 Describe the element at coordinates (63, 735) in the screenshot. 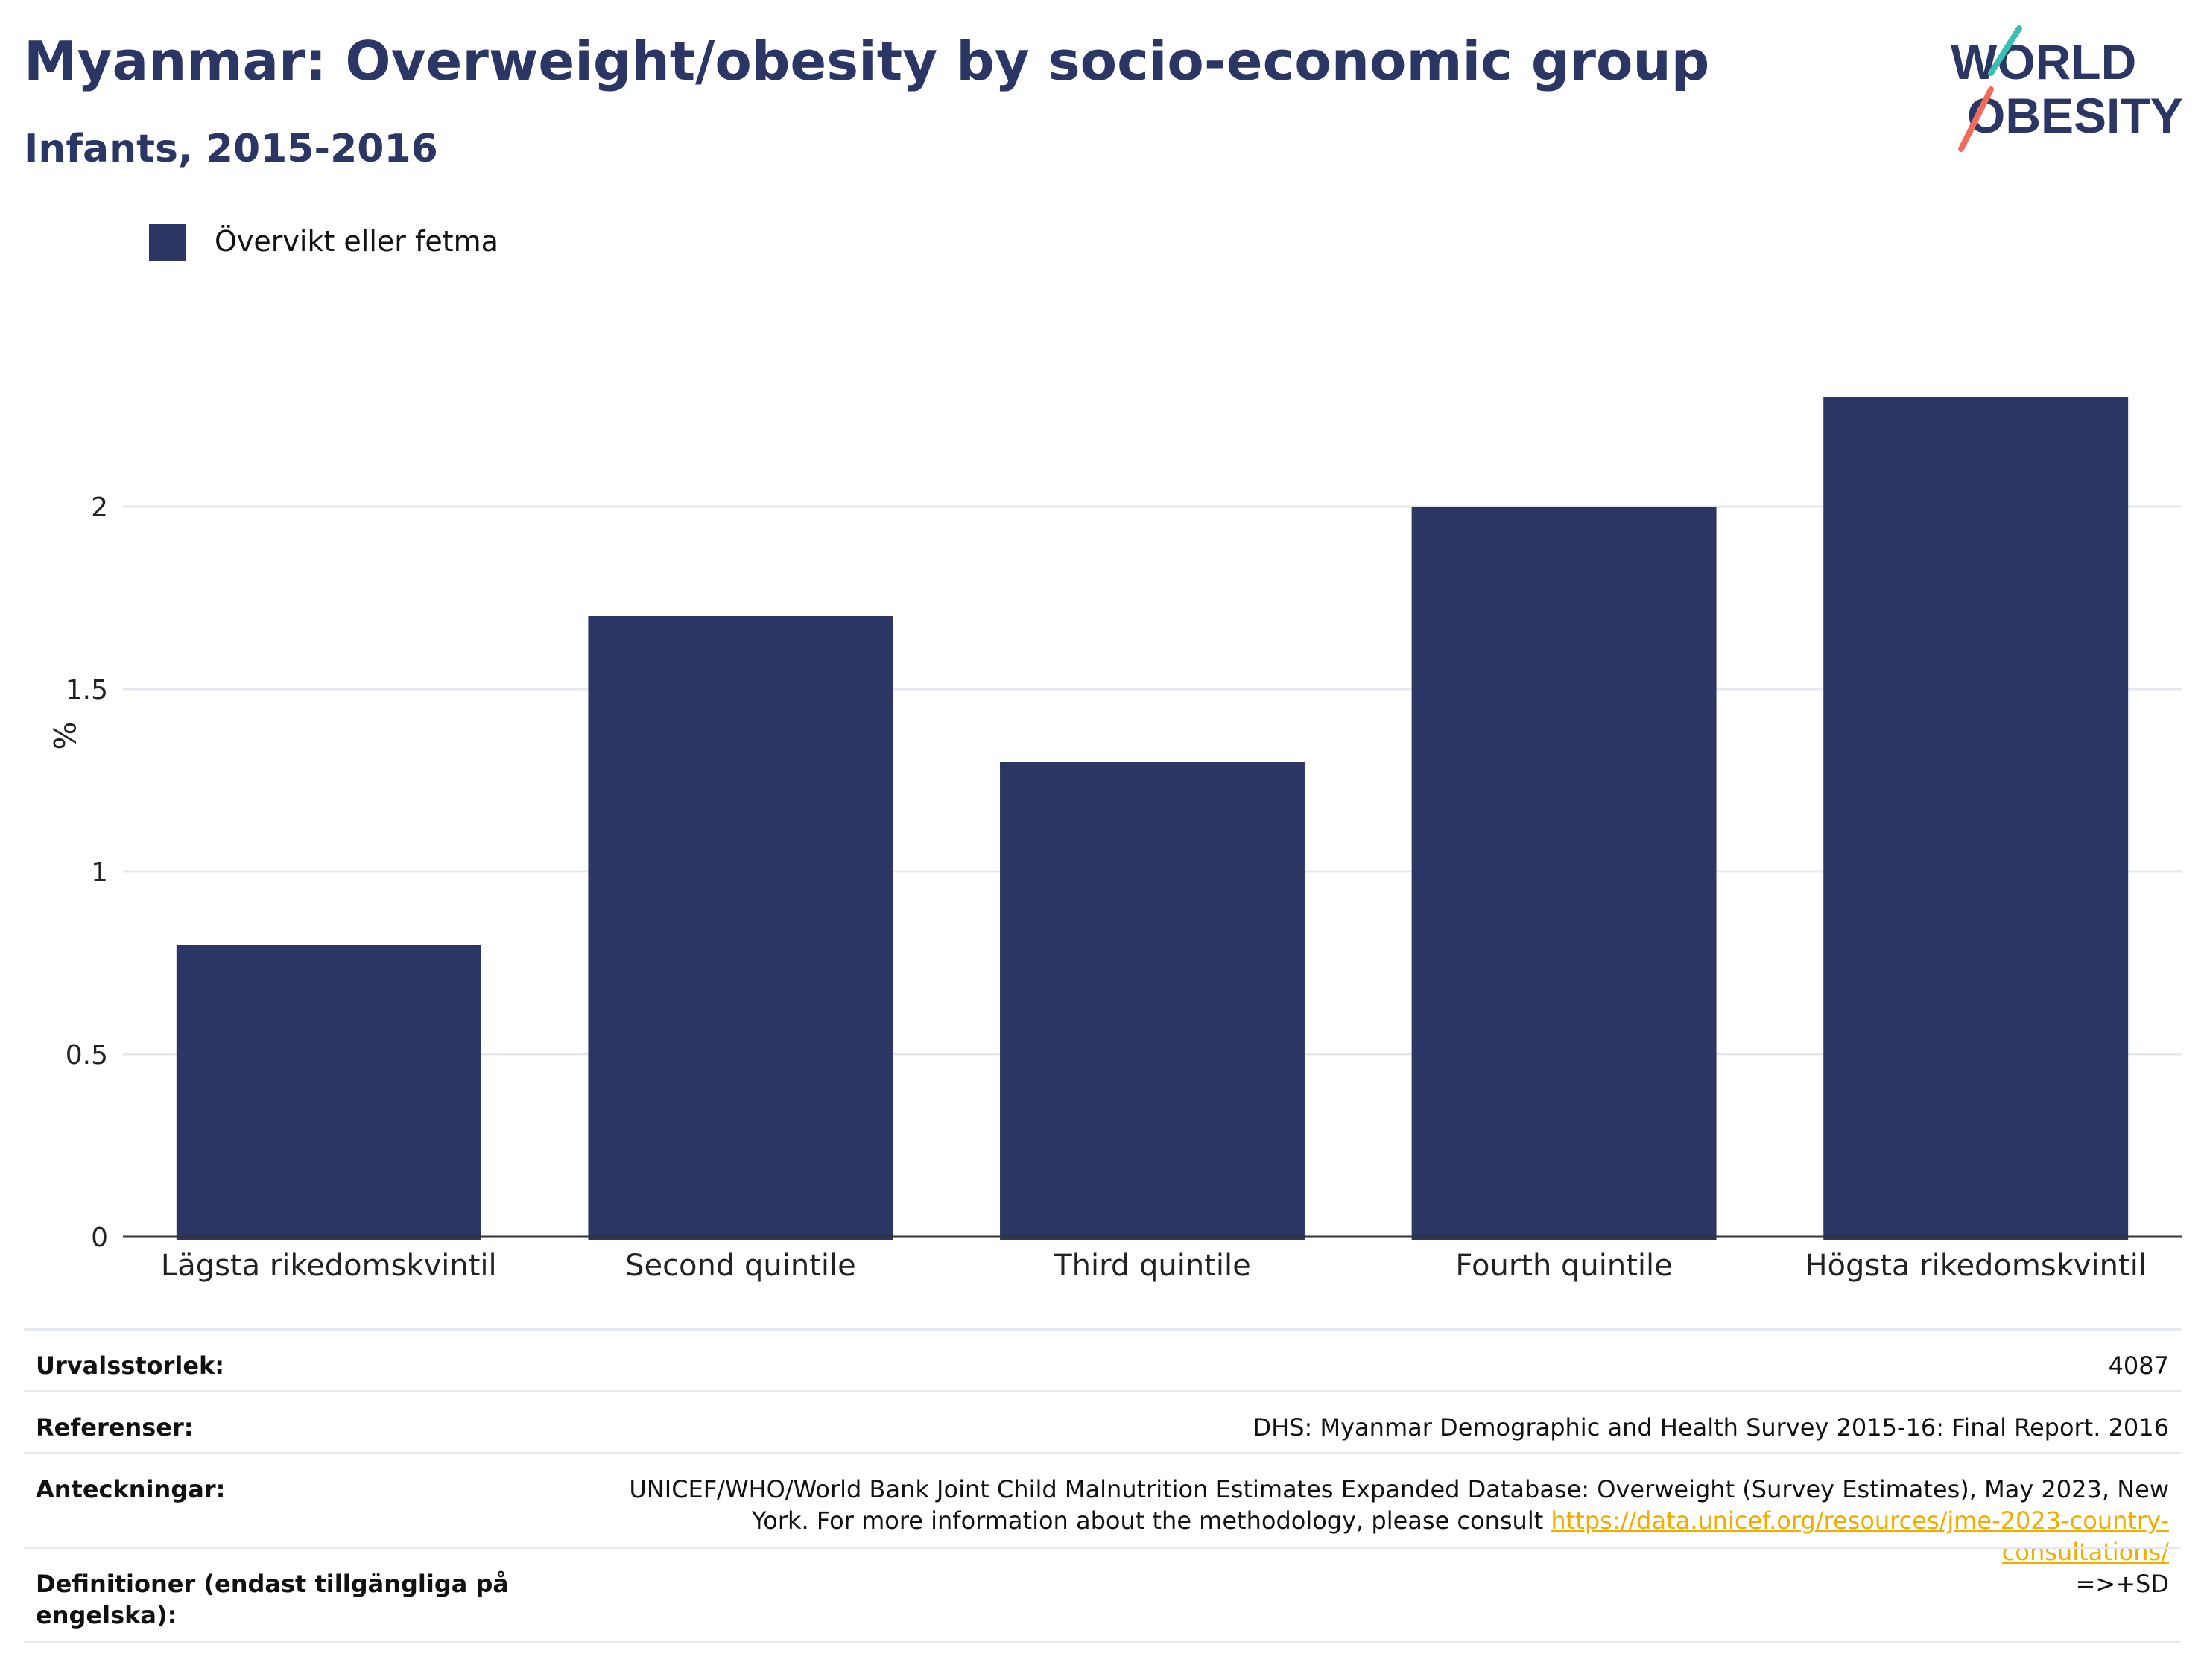

I see `y-axis-label: %` at that location.